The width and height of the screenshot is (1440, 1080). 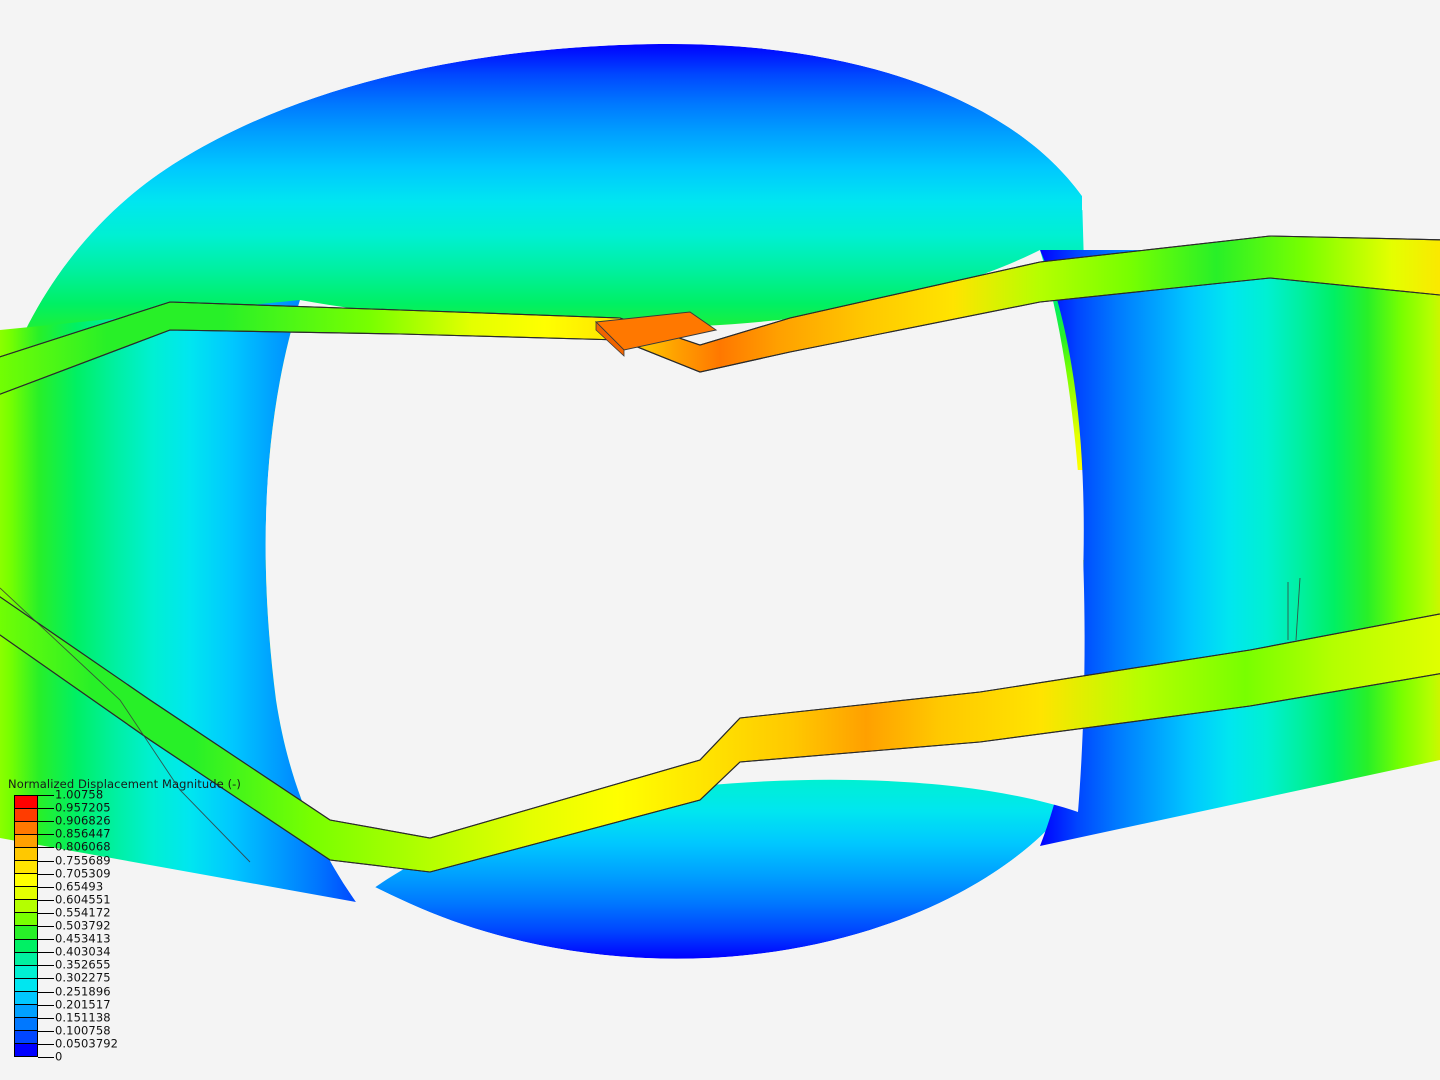 What do you see at coordinates (83, 1016) in the screenshot?
I see `legend-label-17: 0.151138` at bounding box center [83, 1016].